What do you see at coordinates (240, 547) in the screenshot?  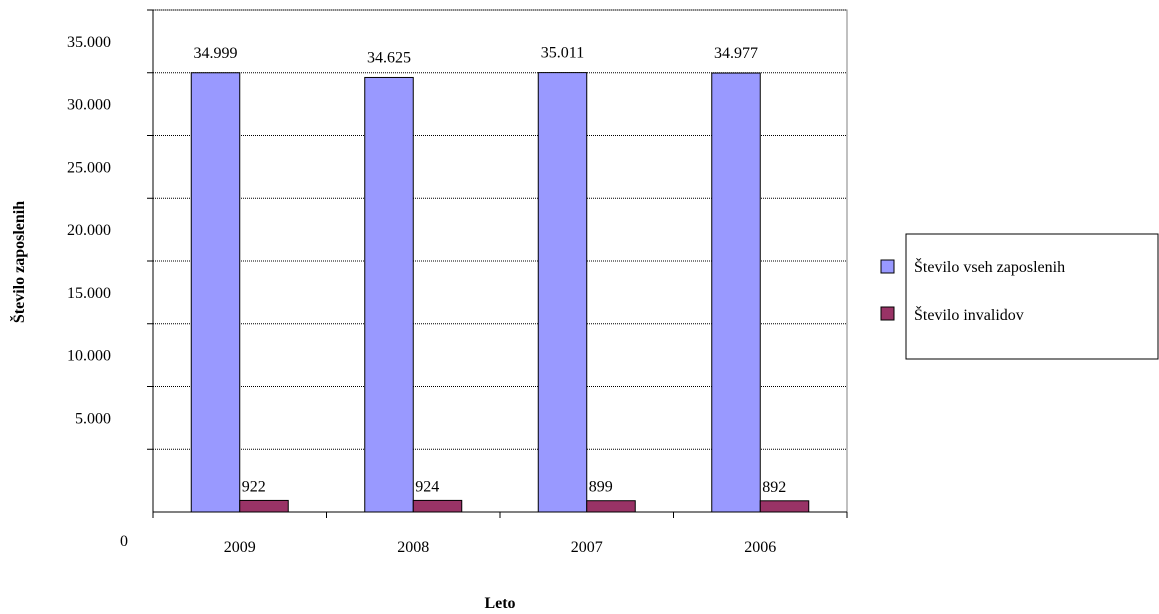 I see `x-tick-label: 2009` at bounding box center [240, 547].